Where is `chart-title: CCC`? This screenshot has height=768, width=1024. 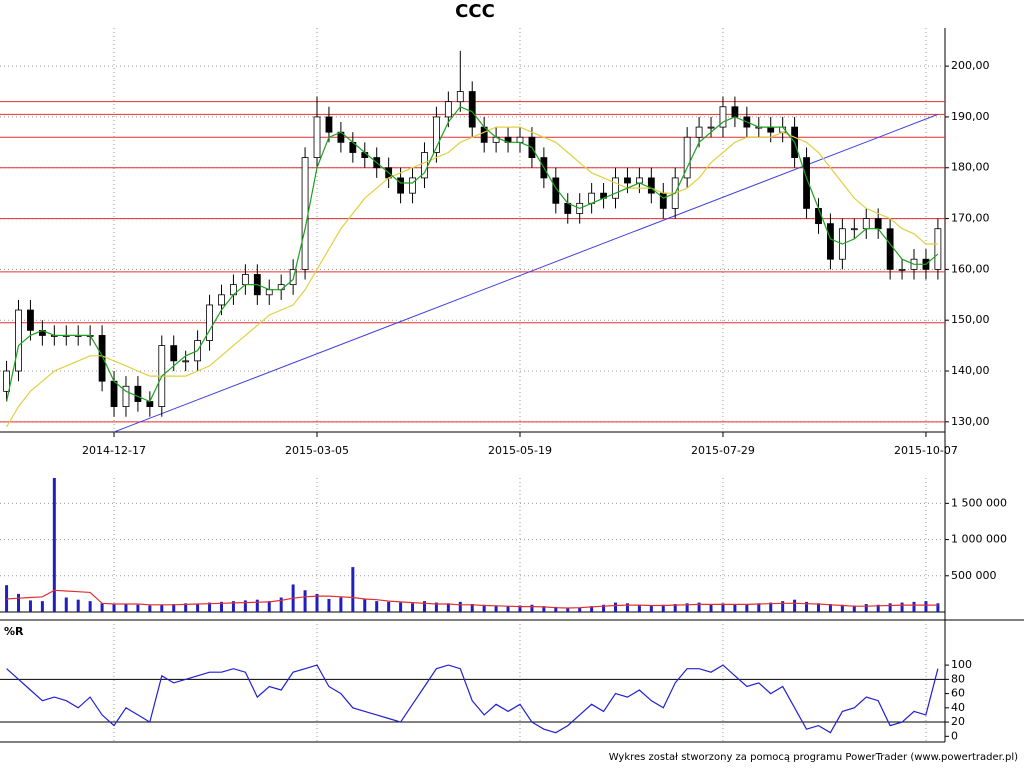
chart-title: CCC is located at coordinates (475, 11).